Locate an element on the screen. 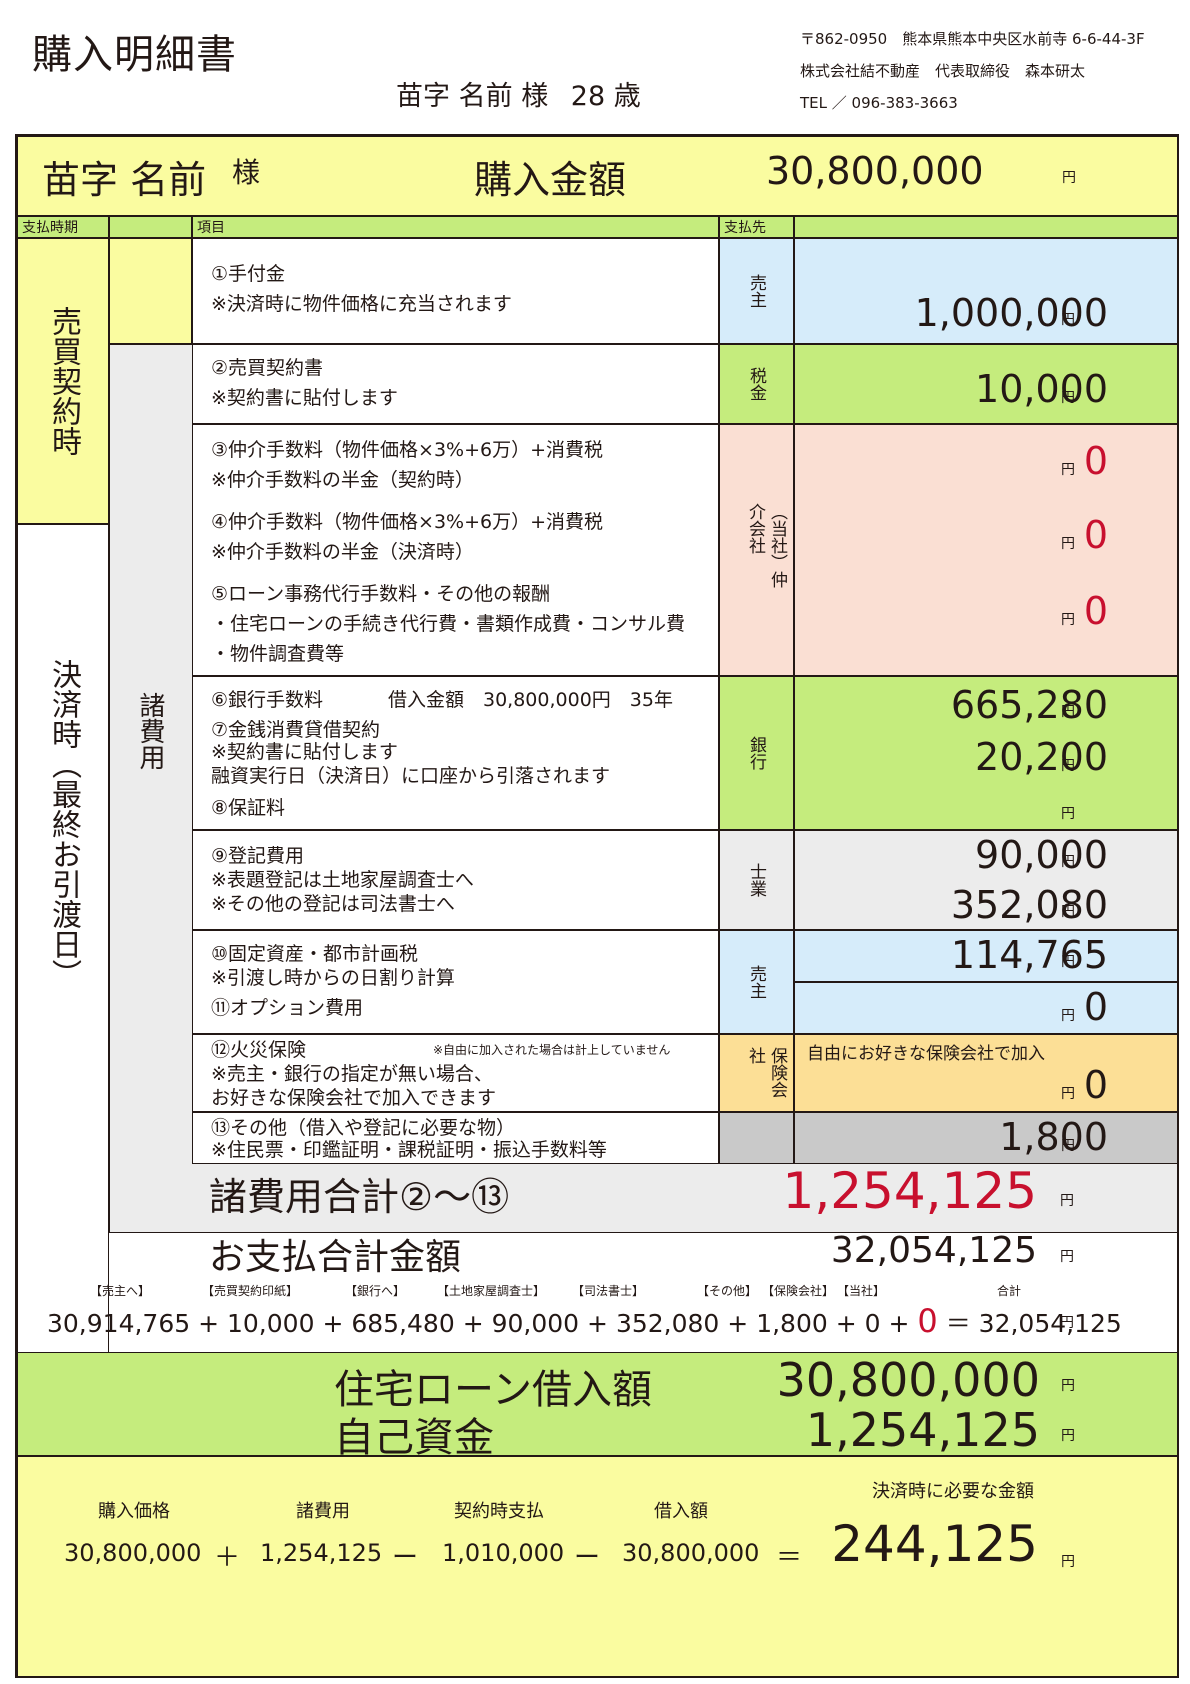 The image size is (1190, 1684). final-label-misc: 諸費用 is located at coordinates (323, 1511).